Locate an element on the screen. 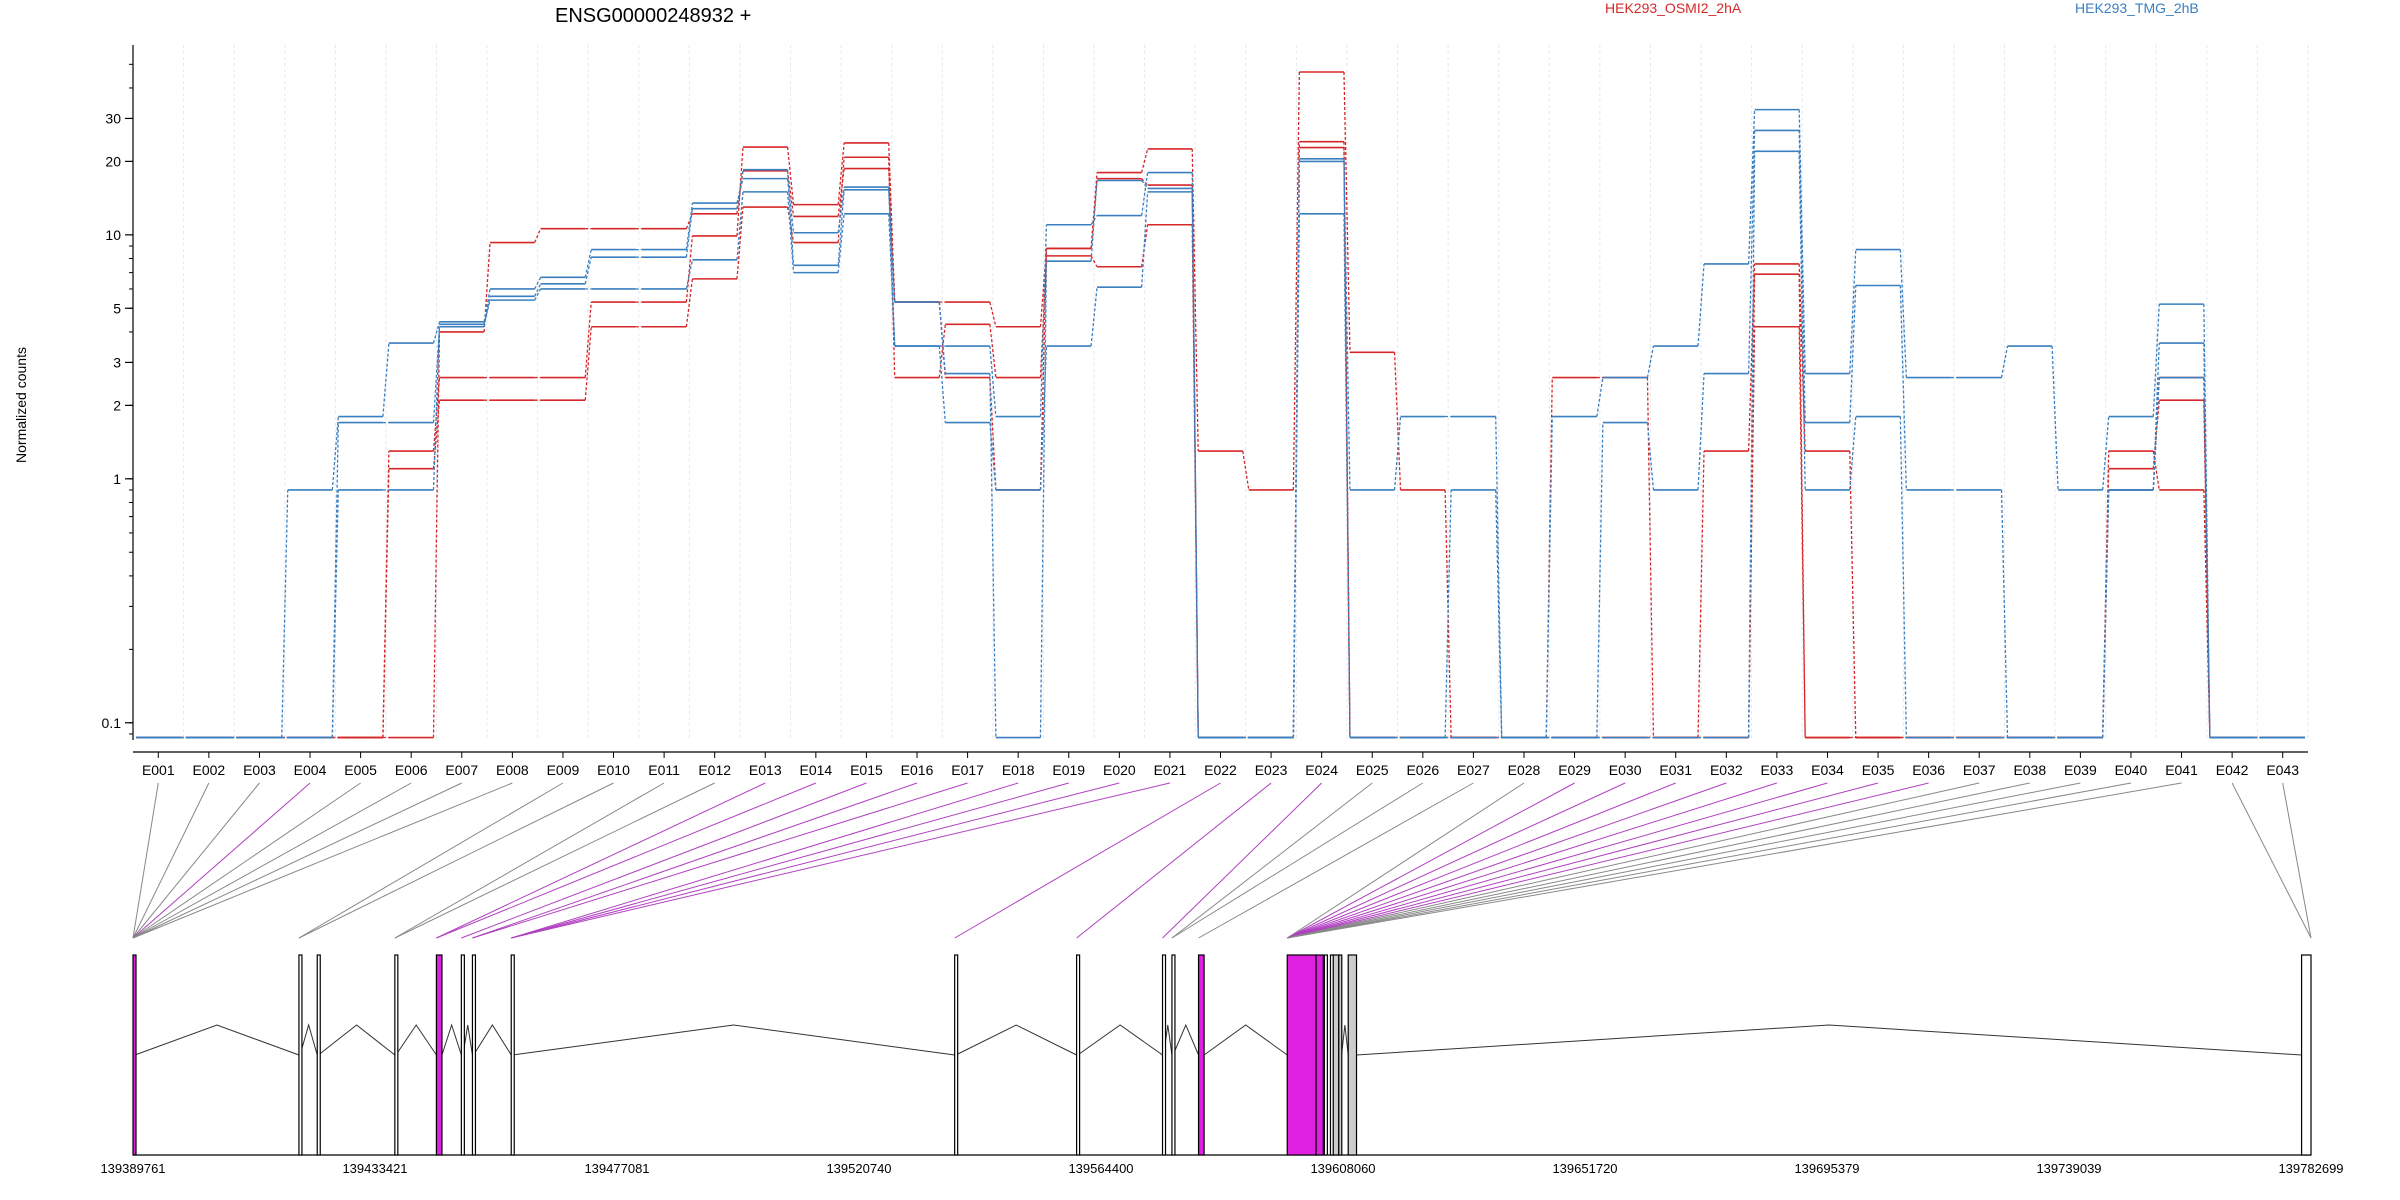 This screenshot has height=1200, width=2400. exon-mapping-lines is located at coordinates (1222, 860).